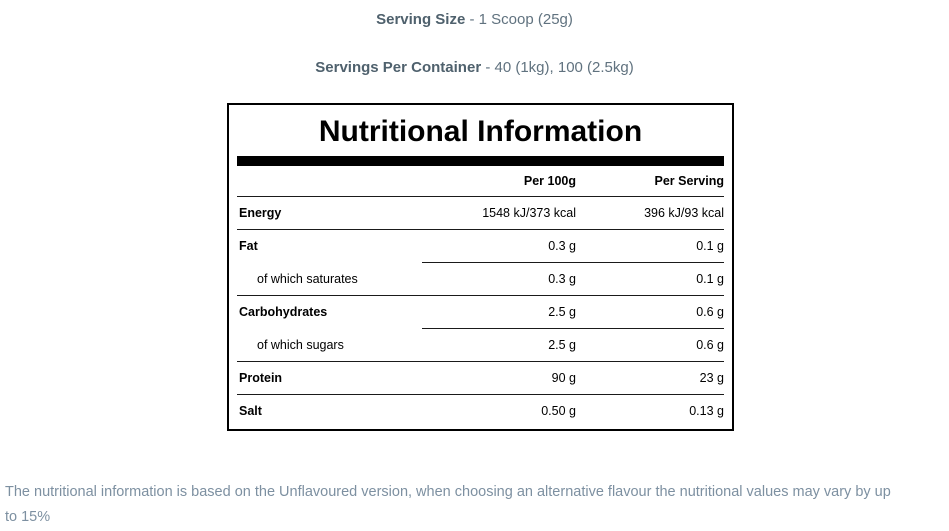 Image resolution: width=949 pixels, height=531 pixels. Describe the element at coordinates (480, 181) in the screenshot. I see `table-header-row: Per 100g Per Serving` at that location.